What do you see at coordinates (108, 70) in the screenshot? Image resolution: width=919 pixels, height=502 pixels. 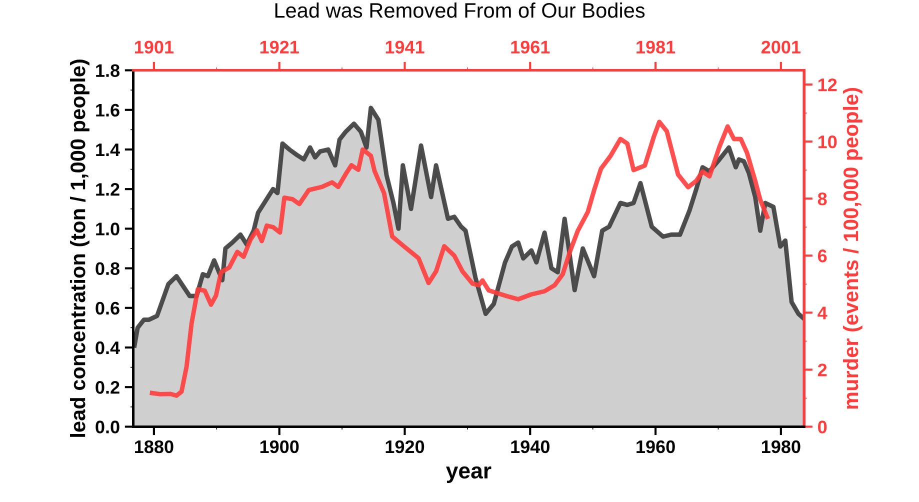 I see `y-tick-label: 1.8` at bounding box center [108, 70].